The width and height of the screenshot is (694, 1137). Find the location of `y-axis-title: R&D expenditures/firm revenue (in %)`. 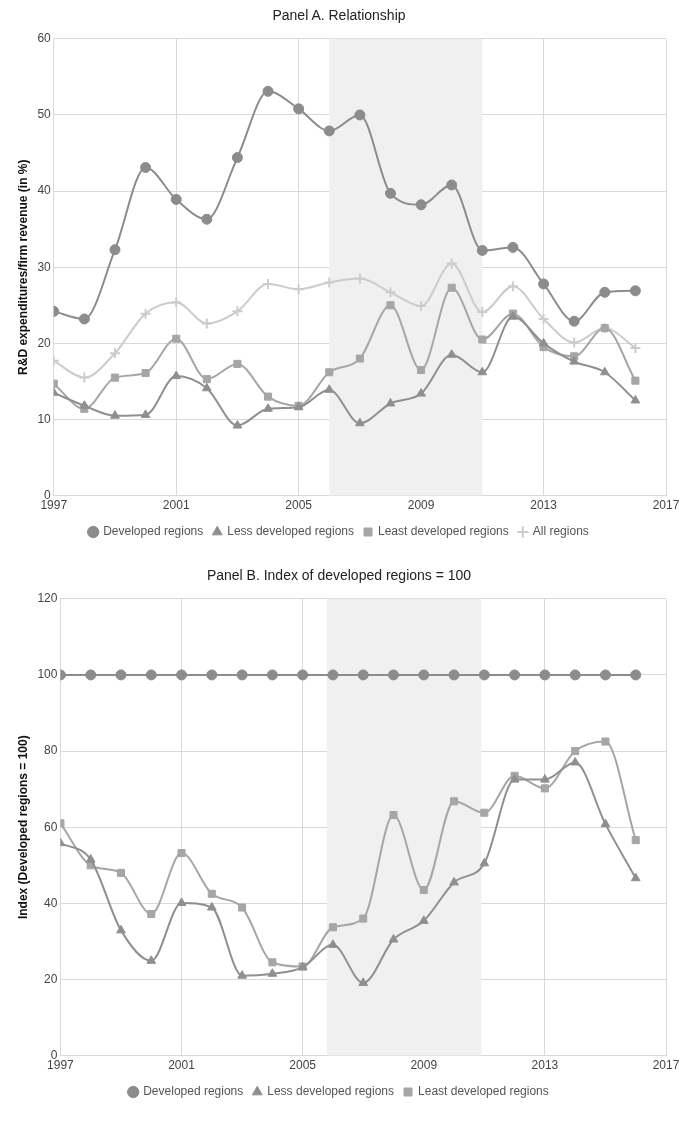

y-axis-title: R&D expenditures/firm revenue (in %) is located at coordinates (22, 267).